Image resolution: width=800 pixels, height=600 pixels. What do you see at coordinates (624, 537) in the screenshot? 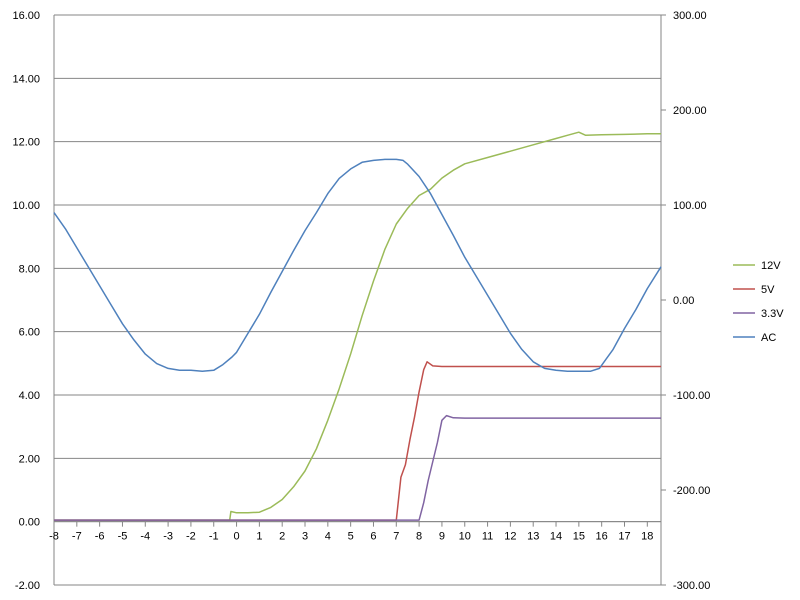
I see `x-tick-label: 17` at bounding box center [624, 537].